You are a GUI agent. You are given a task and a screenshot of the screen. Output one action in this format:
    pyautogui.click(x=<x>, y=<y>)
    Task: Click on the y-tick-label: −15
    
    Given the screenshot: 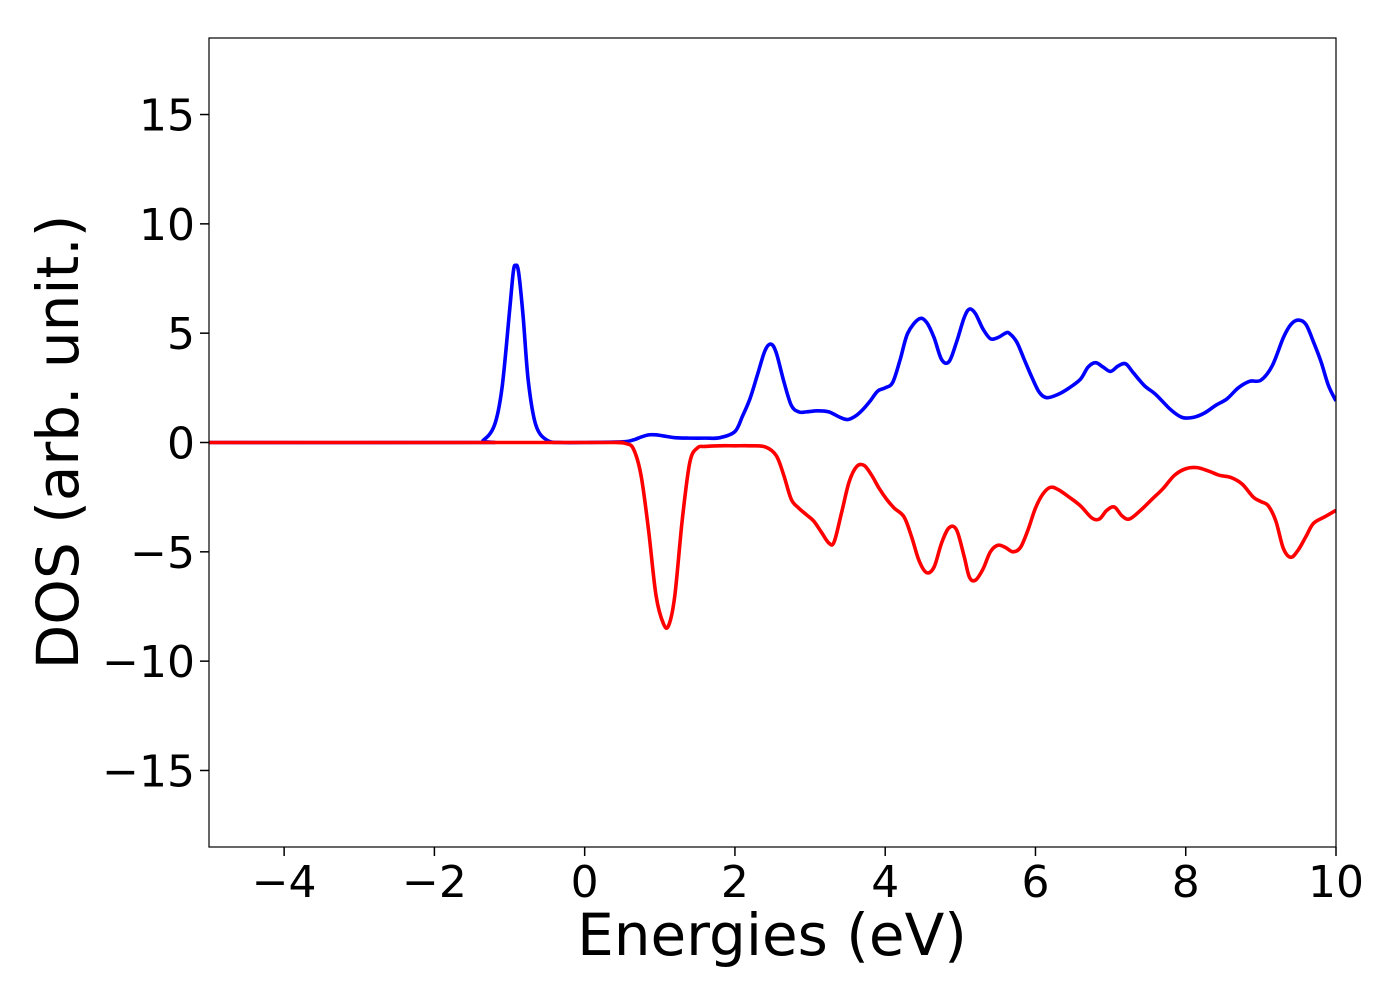 What is the action you would take?
    pyautogui.click(x=148, y=771)
    